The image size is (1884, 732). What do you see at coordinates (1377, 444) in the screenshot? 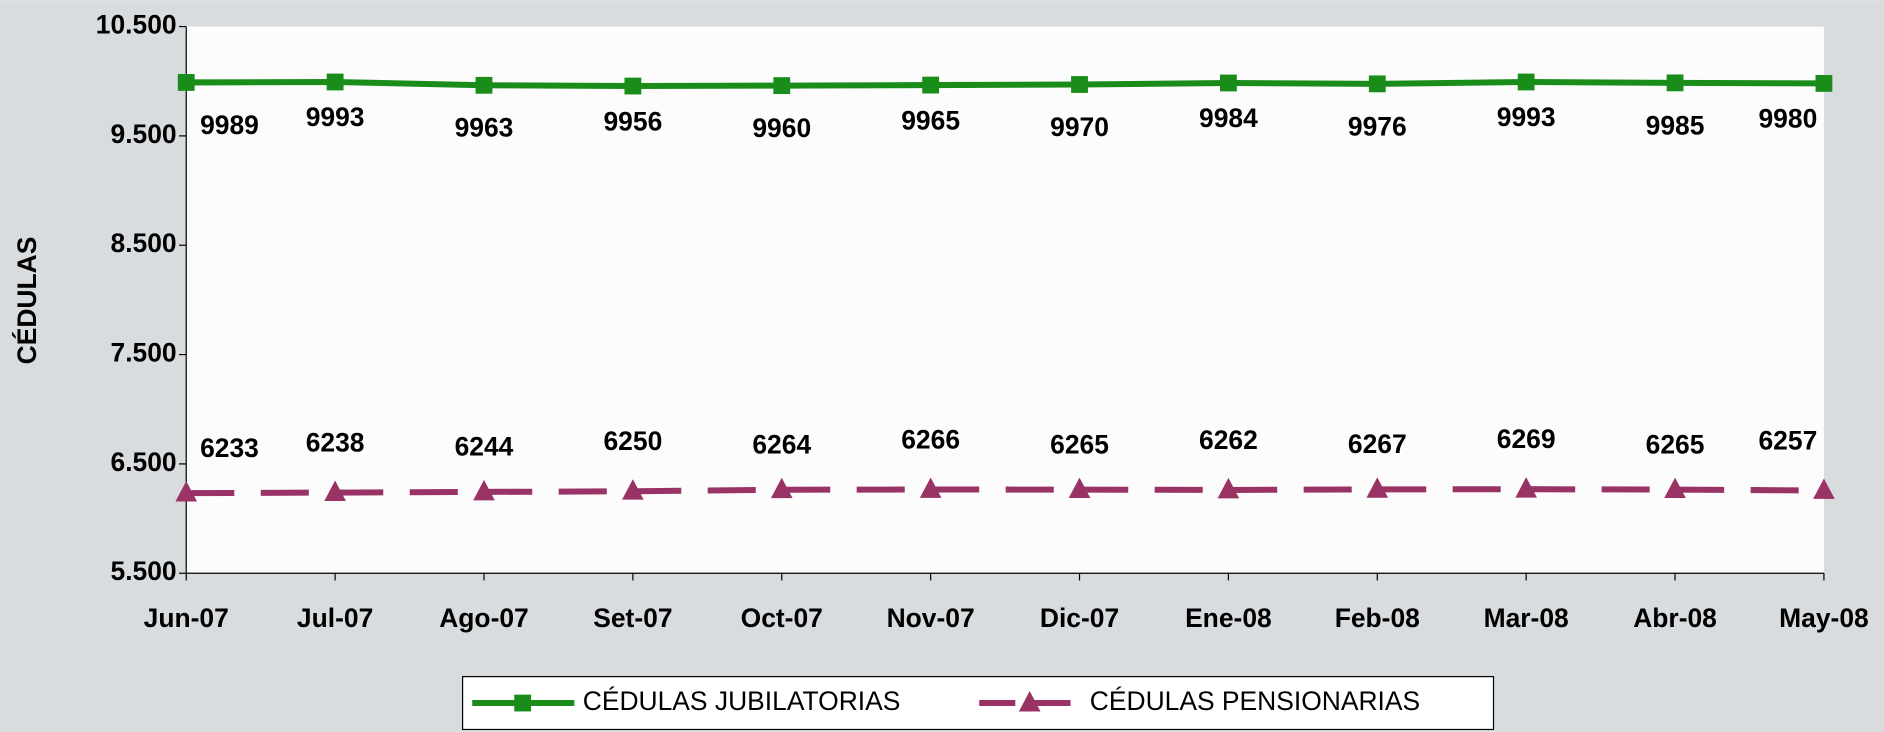
I see `data-label: 6267` at bounding box center [1377, 444].